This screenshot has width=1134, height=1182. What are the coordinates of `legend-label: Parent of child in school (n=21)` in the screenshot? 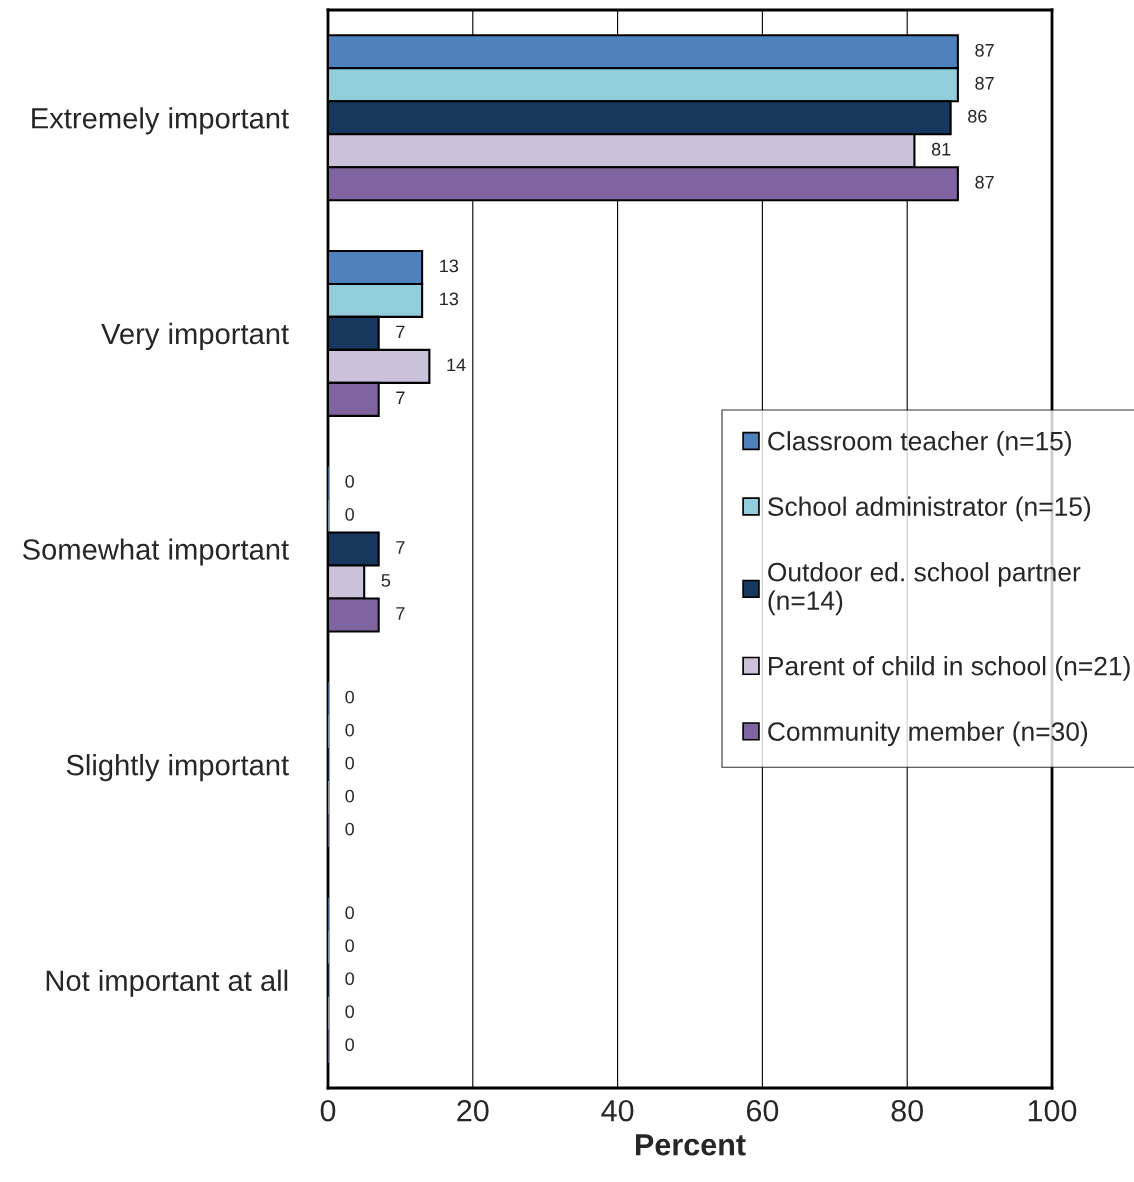 It's located at (949, 668).